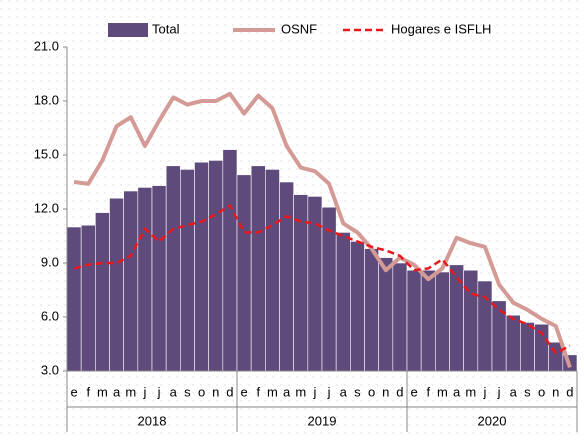 This screenshot has width=584, height=440. What do you see at coordinates (50, 315) in the screenshot?
I see `y-tick-label: 6.0` at bounding box center [50, 315].